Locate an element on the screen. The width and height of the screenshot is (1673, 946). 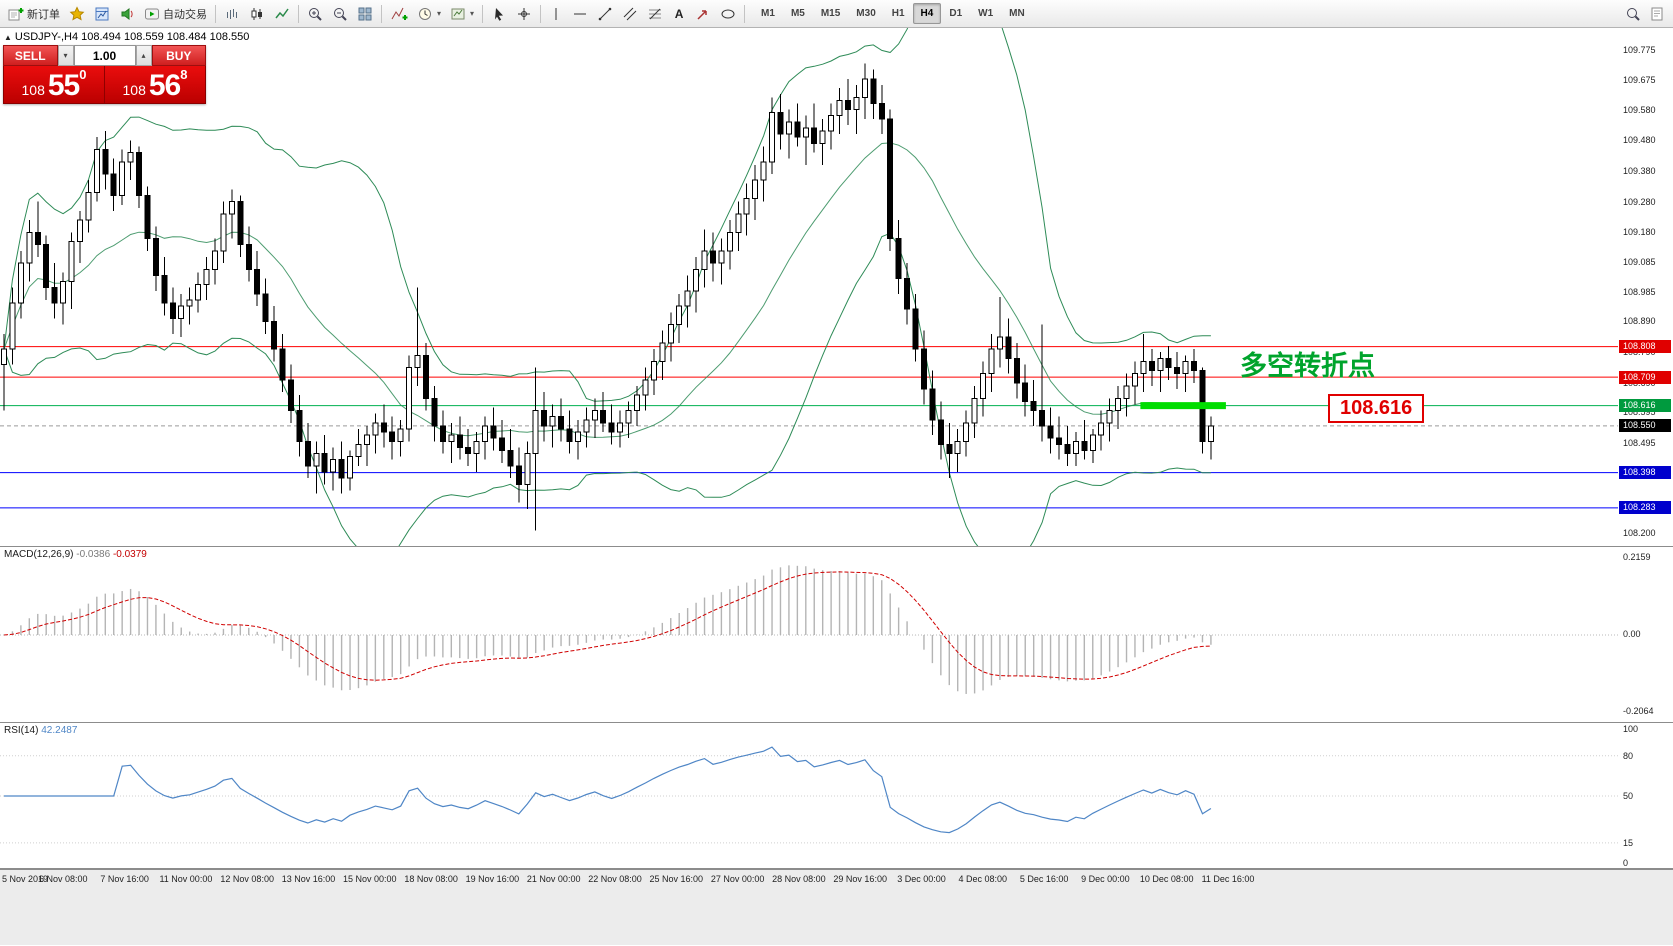
line-chart-icon is located at coordinates (282, 14).